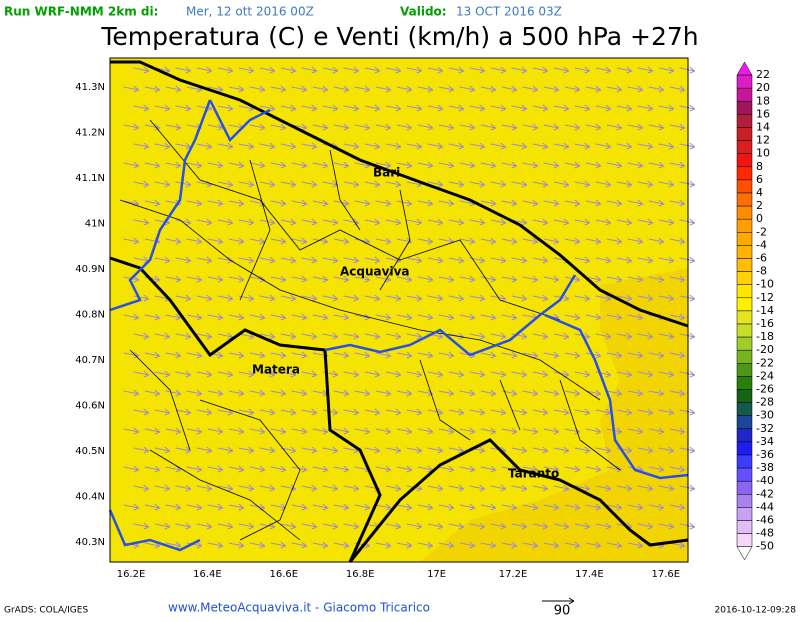 This screenshot has width=800, height=622. I want to click on colorbar-label: -20, so click(765, 349).